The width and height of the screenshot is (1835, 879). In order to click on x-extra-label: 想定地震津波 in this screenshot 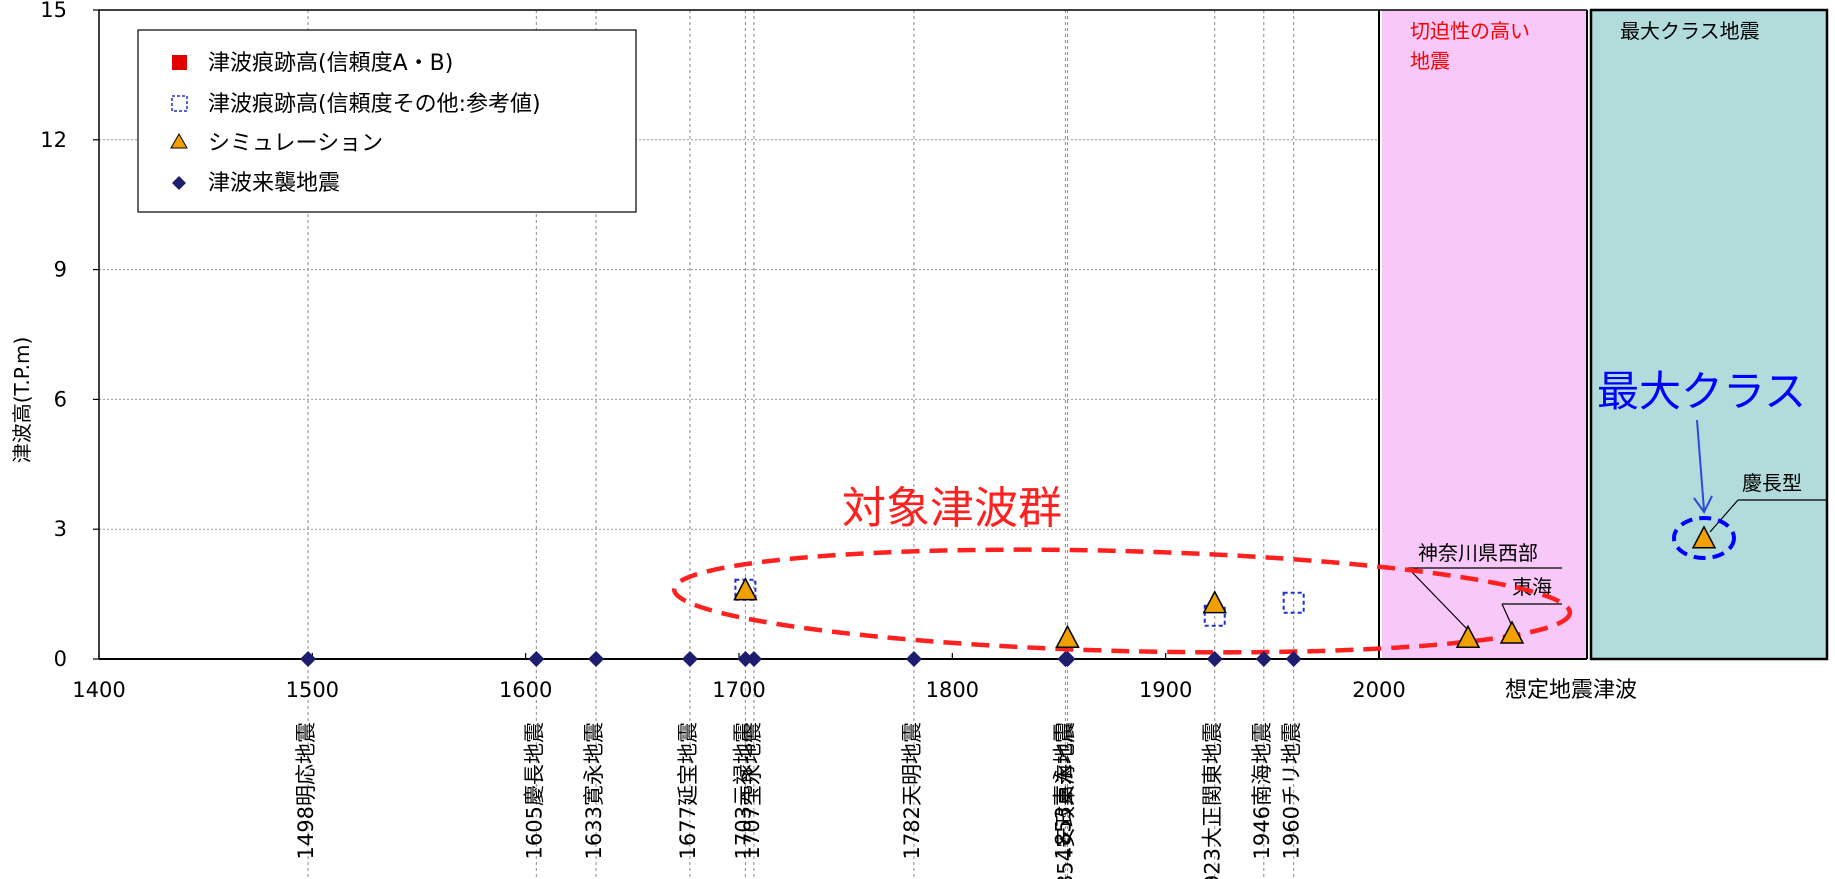, I will do `click(1571, 690)`.